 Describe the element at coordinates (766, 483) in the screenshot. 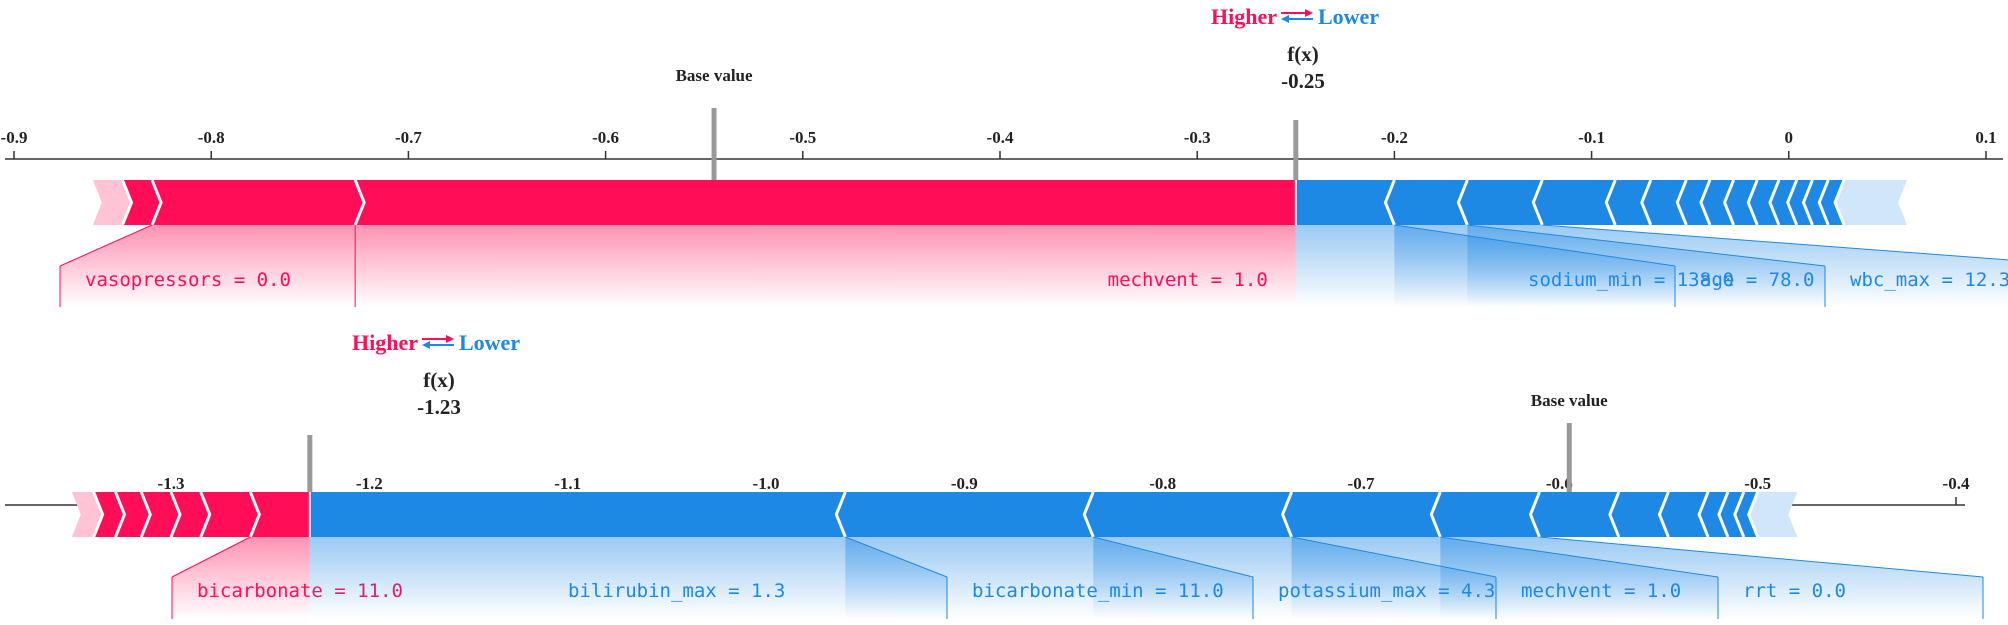

I see `tick-label: -1.0` at that location.